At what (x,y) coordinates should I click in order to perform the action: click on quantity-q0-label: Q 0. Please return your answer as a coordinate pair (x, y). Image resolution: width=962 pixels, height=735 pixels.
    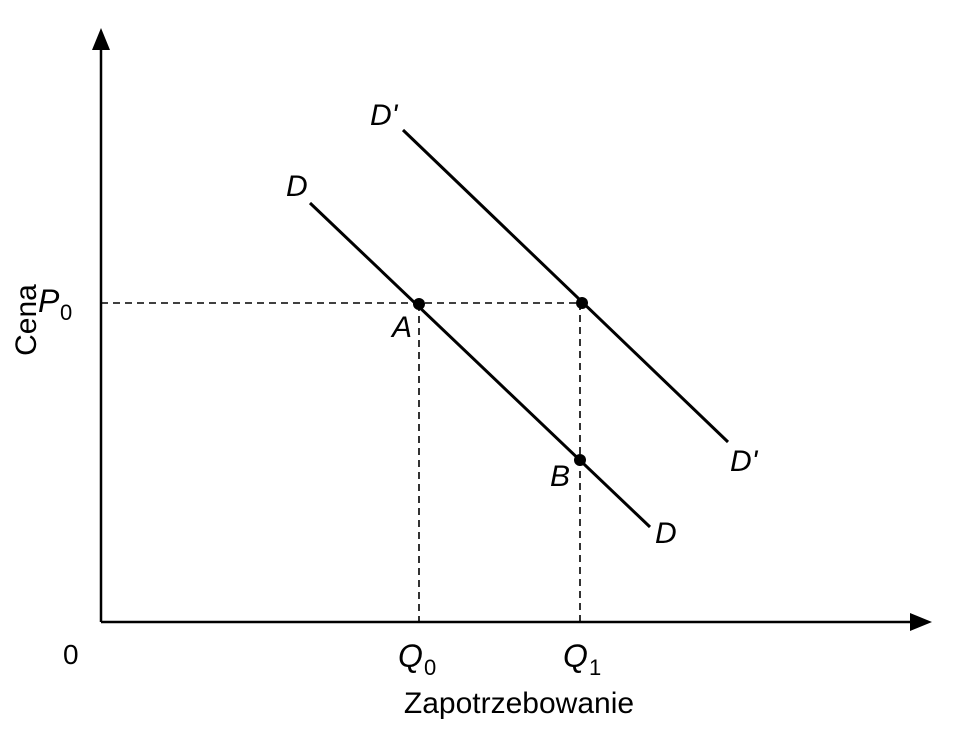
    Looking at the image, I should click on (417, 659).